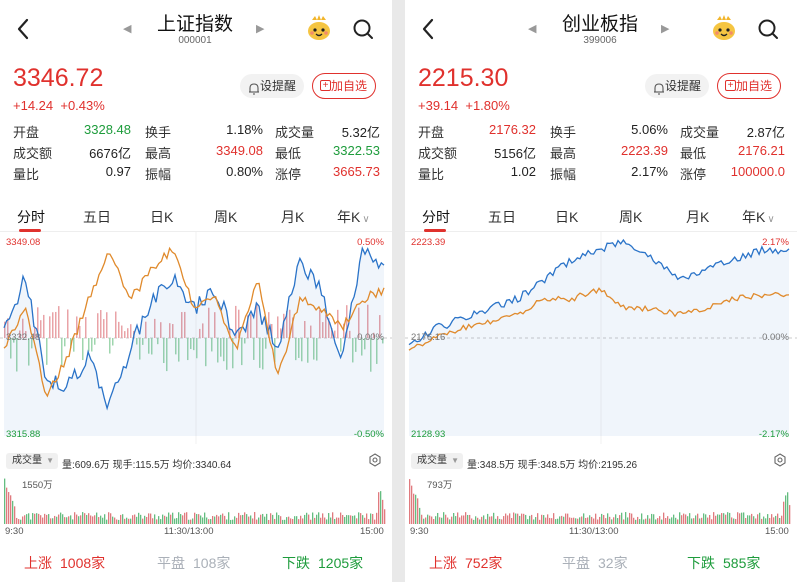 This screenshot has width=797, height=582. I want to click on stat-value: 5156亿, so click(515, 153).